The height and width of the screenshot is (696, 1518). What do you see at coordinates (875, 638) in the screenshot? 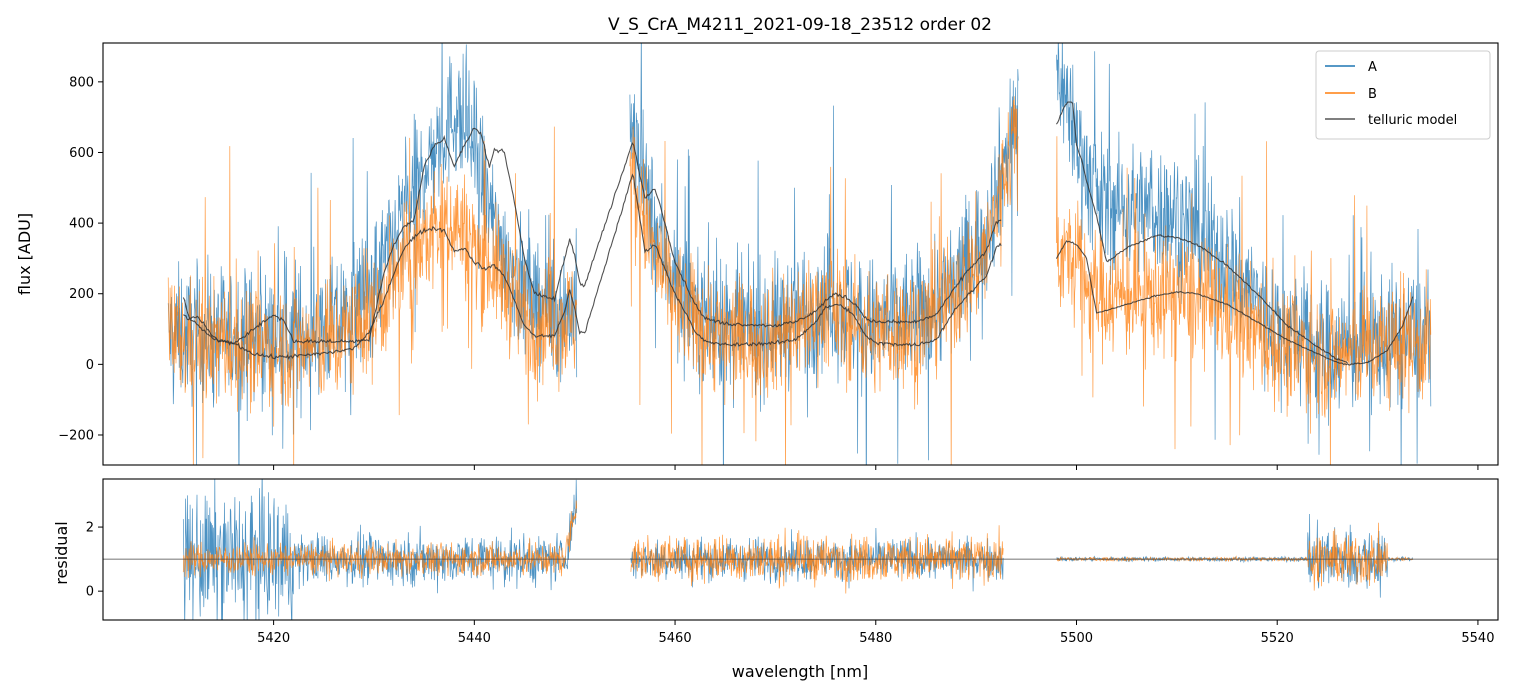
I see `residual-x-tick-label: 5480` at bounding box center [875, 638].